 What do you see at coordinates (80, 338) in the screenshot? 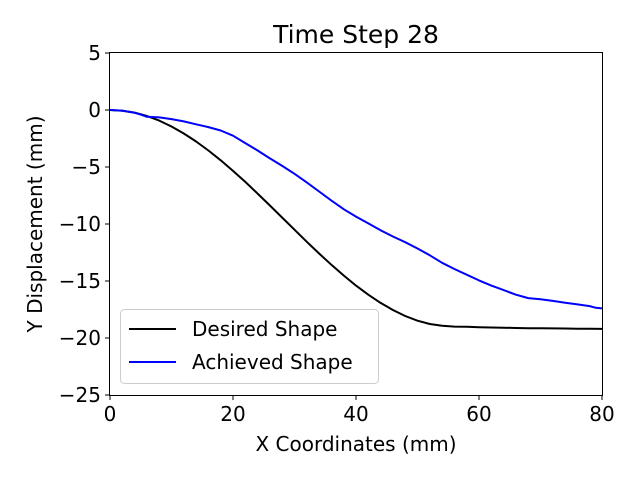
I see `y-tick-label: −20` at bounding box center [80, 338].